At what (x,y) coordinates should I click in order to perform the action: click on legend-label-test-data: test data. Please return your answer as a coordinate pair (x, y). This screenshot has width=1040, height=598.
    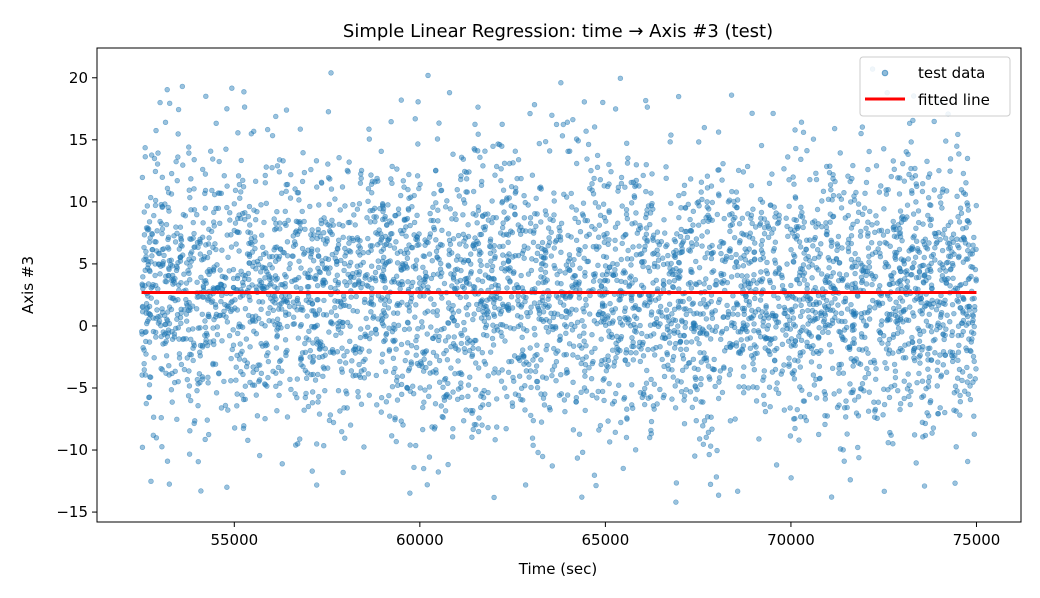
    Looking at the image, I should click on (951, 73).